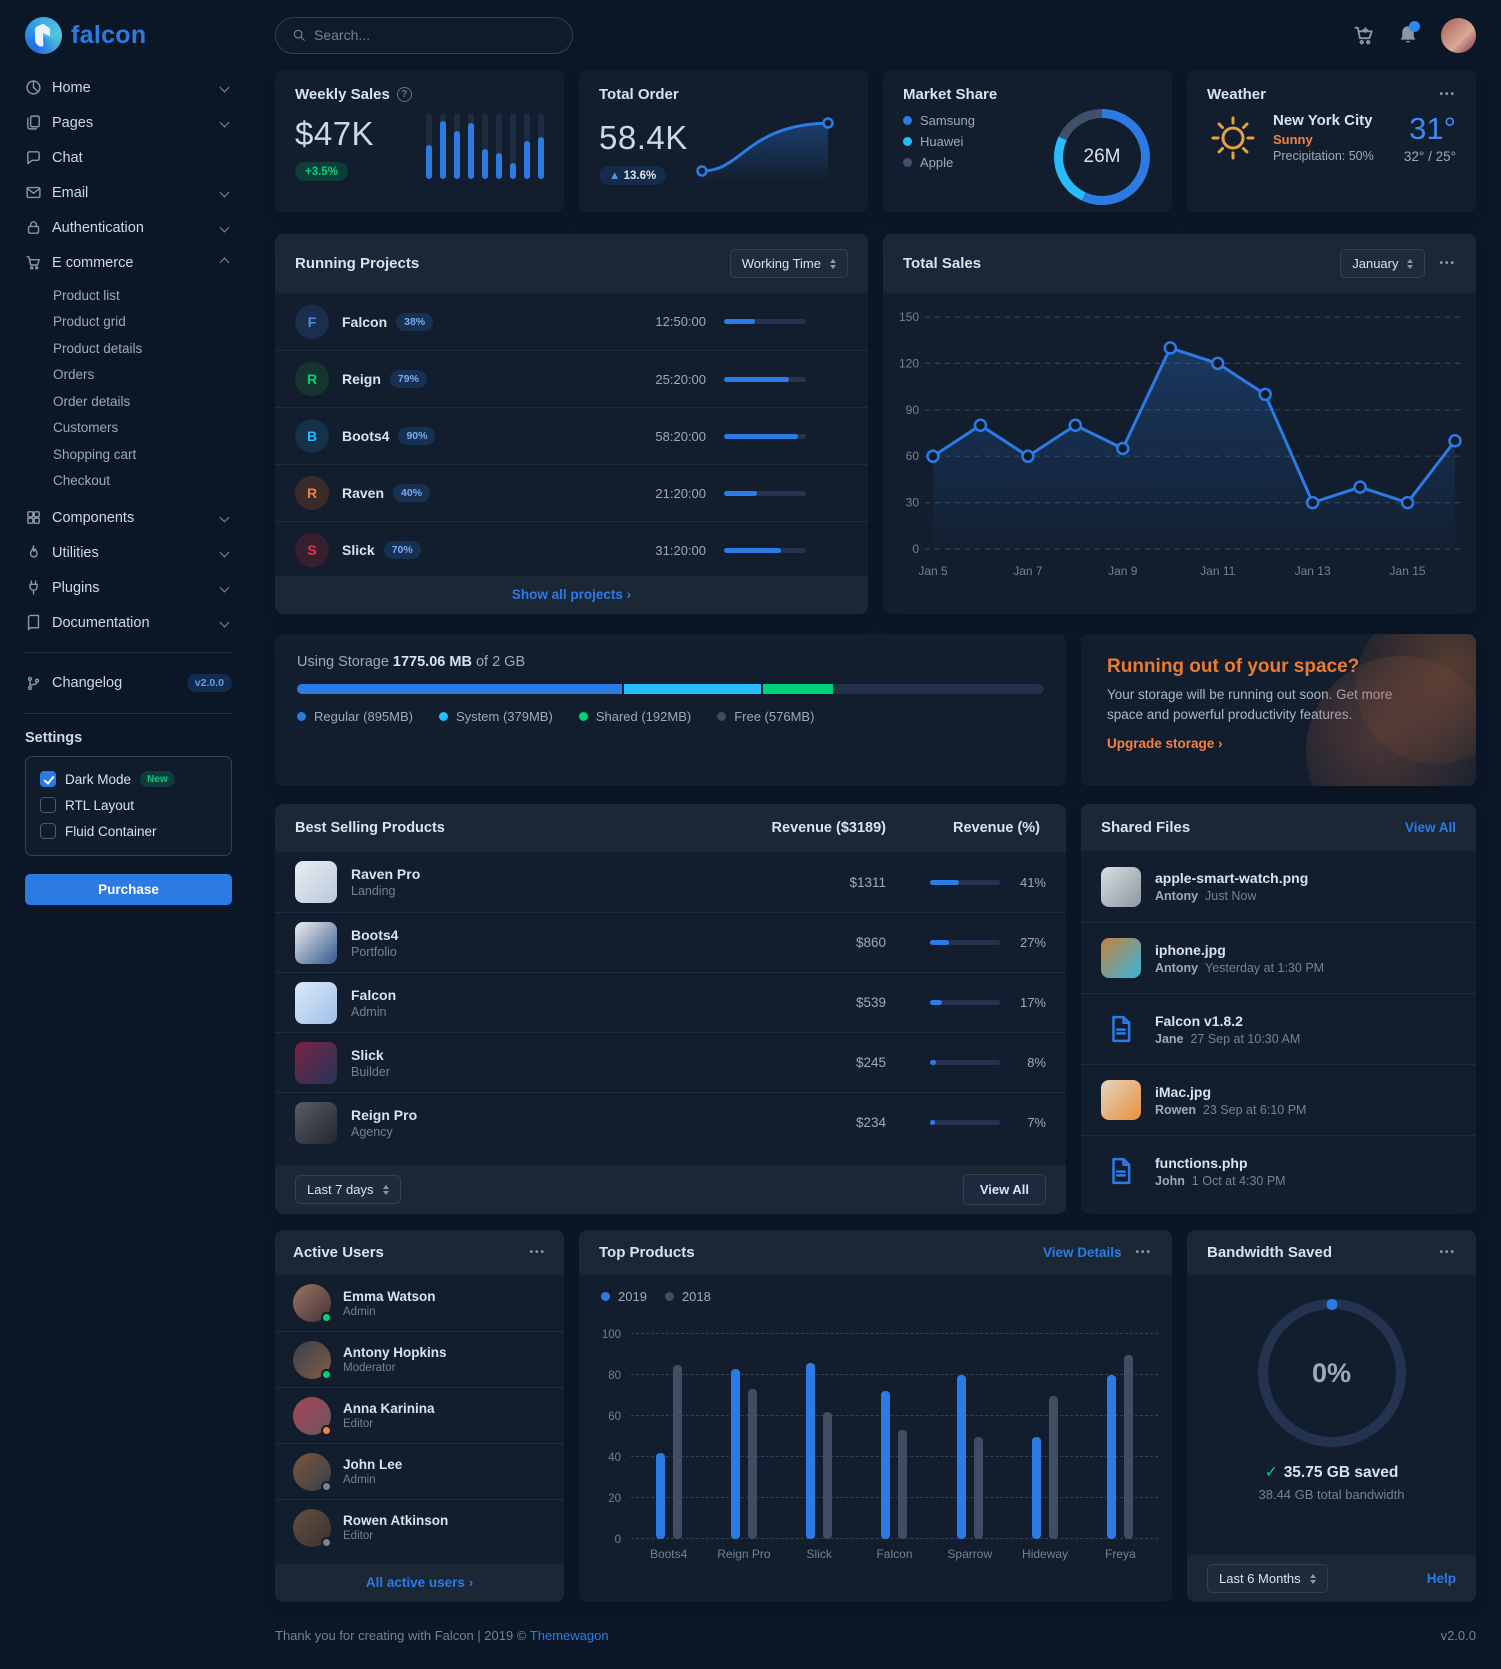  Describe the element at coordinates (1430, 827) in the screenshot. I see `shared-files-view-all-link: View All` at that location.